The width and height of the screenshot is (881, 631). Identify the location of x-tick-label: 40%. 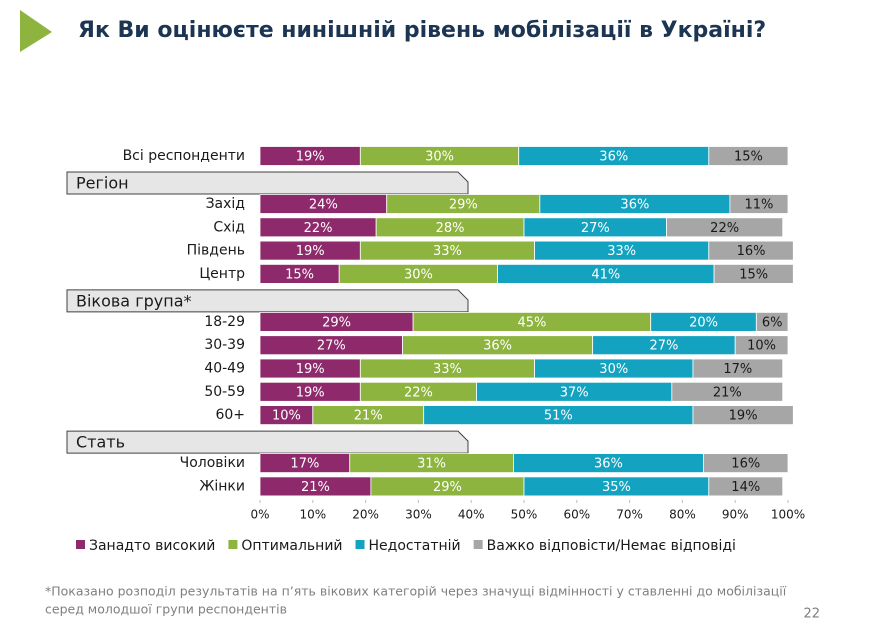
(471, 515).